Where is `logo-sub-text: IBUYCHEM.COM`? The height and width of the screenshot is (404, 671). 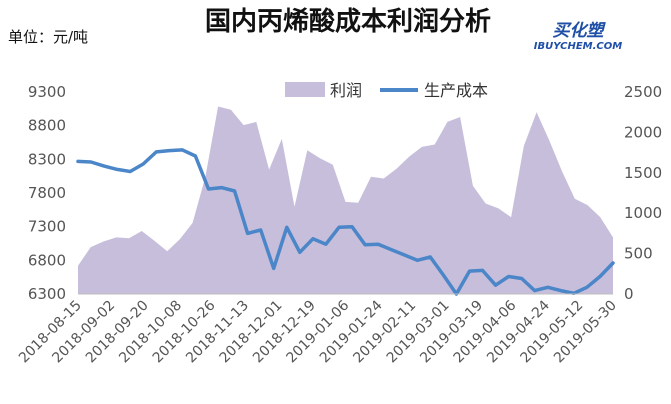
logo-sub-text: IBUYCHEM.COM is located at coordinates (578, 46).